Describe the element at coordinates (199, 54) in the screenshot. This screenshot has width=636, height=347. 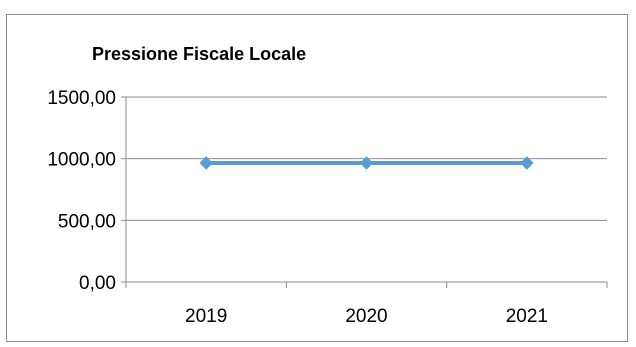
I see `chart-title: Pressione Fiscale Locale` at that location.